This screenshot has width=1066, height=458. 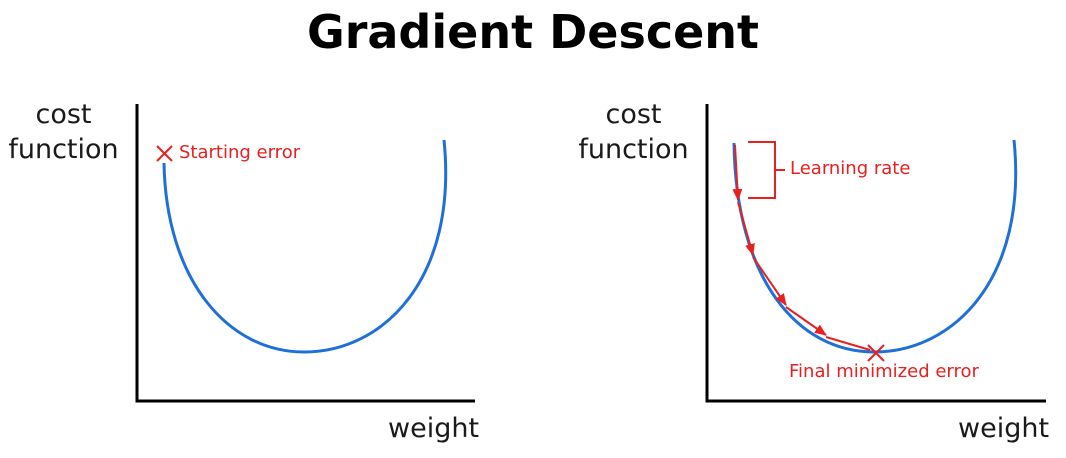 What do you see at coordinates (240, 152) in the screenshot?
I see `starting-error-label: Starting error` at bounding box center [240, 152].